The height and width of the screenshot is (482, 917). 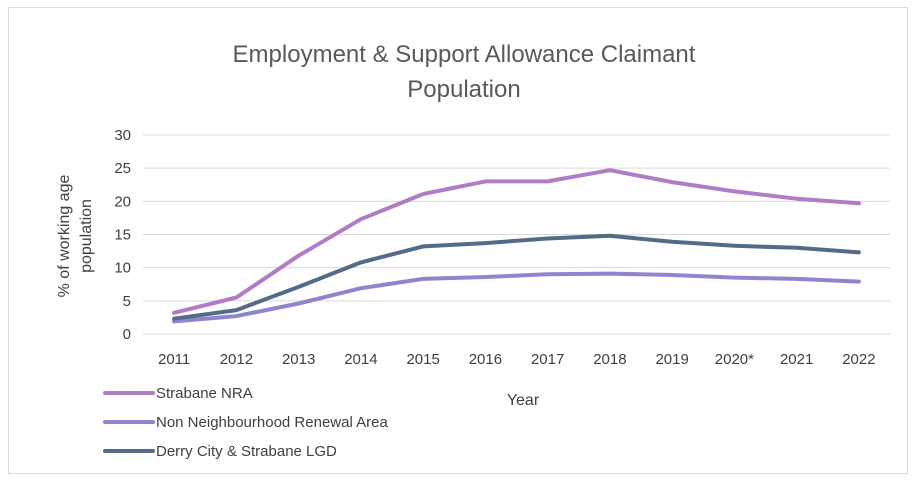 I want to click on legend-label: Derry City & Strabane LGD, so click(x=246, y=451).